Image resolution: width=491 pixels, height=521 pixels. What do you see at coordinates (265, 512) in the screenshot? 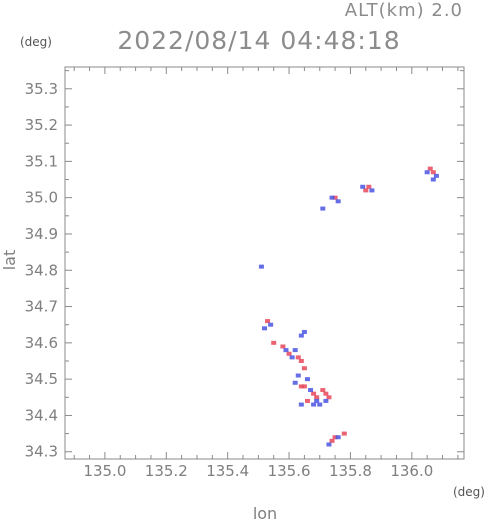
I see `x-axis-title: lon` at bounding box center [265, 512].